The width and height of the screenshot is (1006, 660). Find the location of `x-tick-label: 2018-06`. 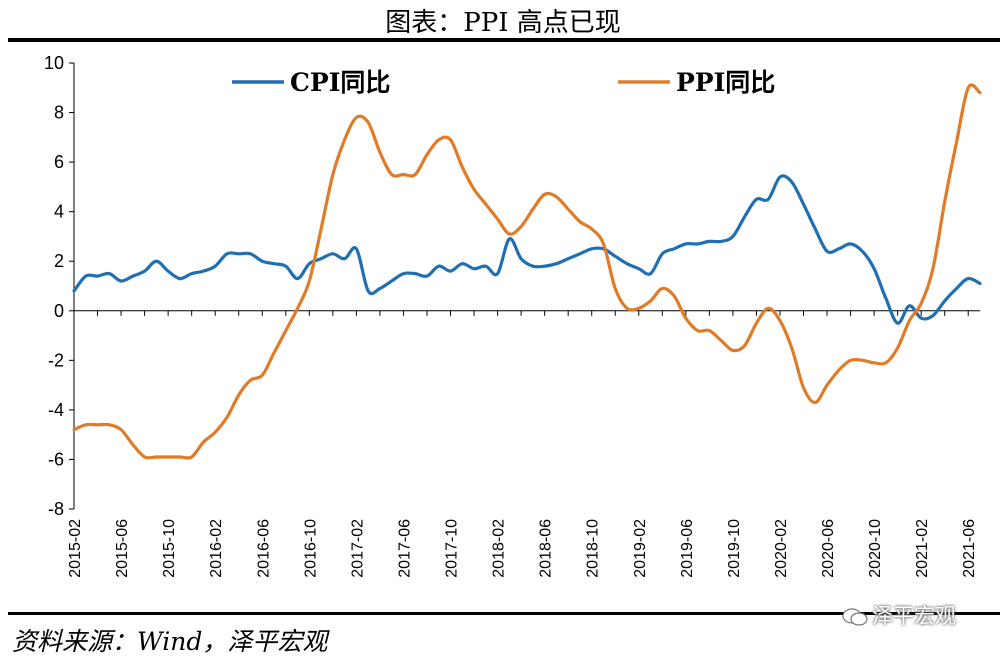

x-tick-label: 2018-06 is located at coordinates (546, 548).